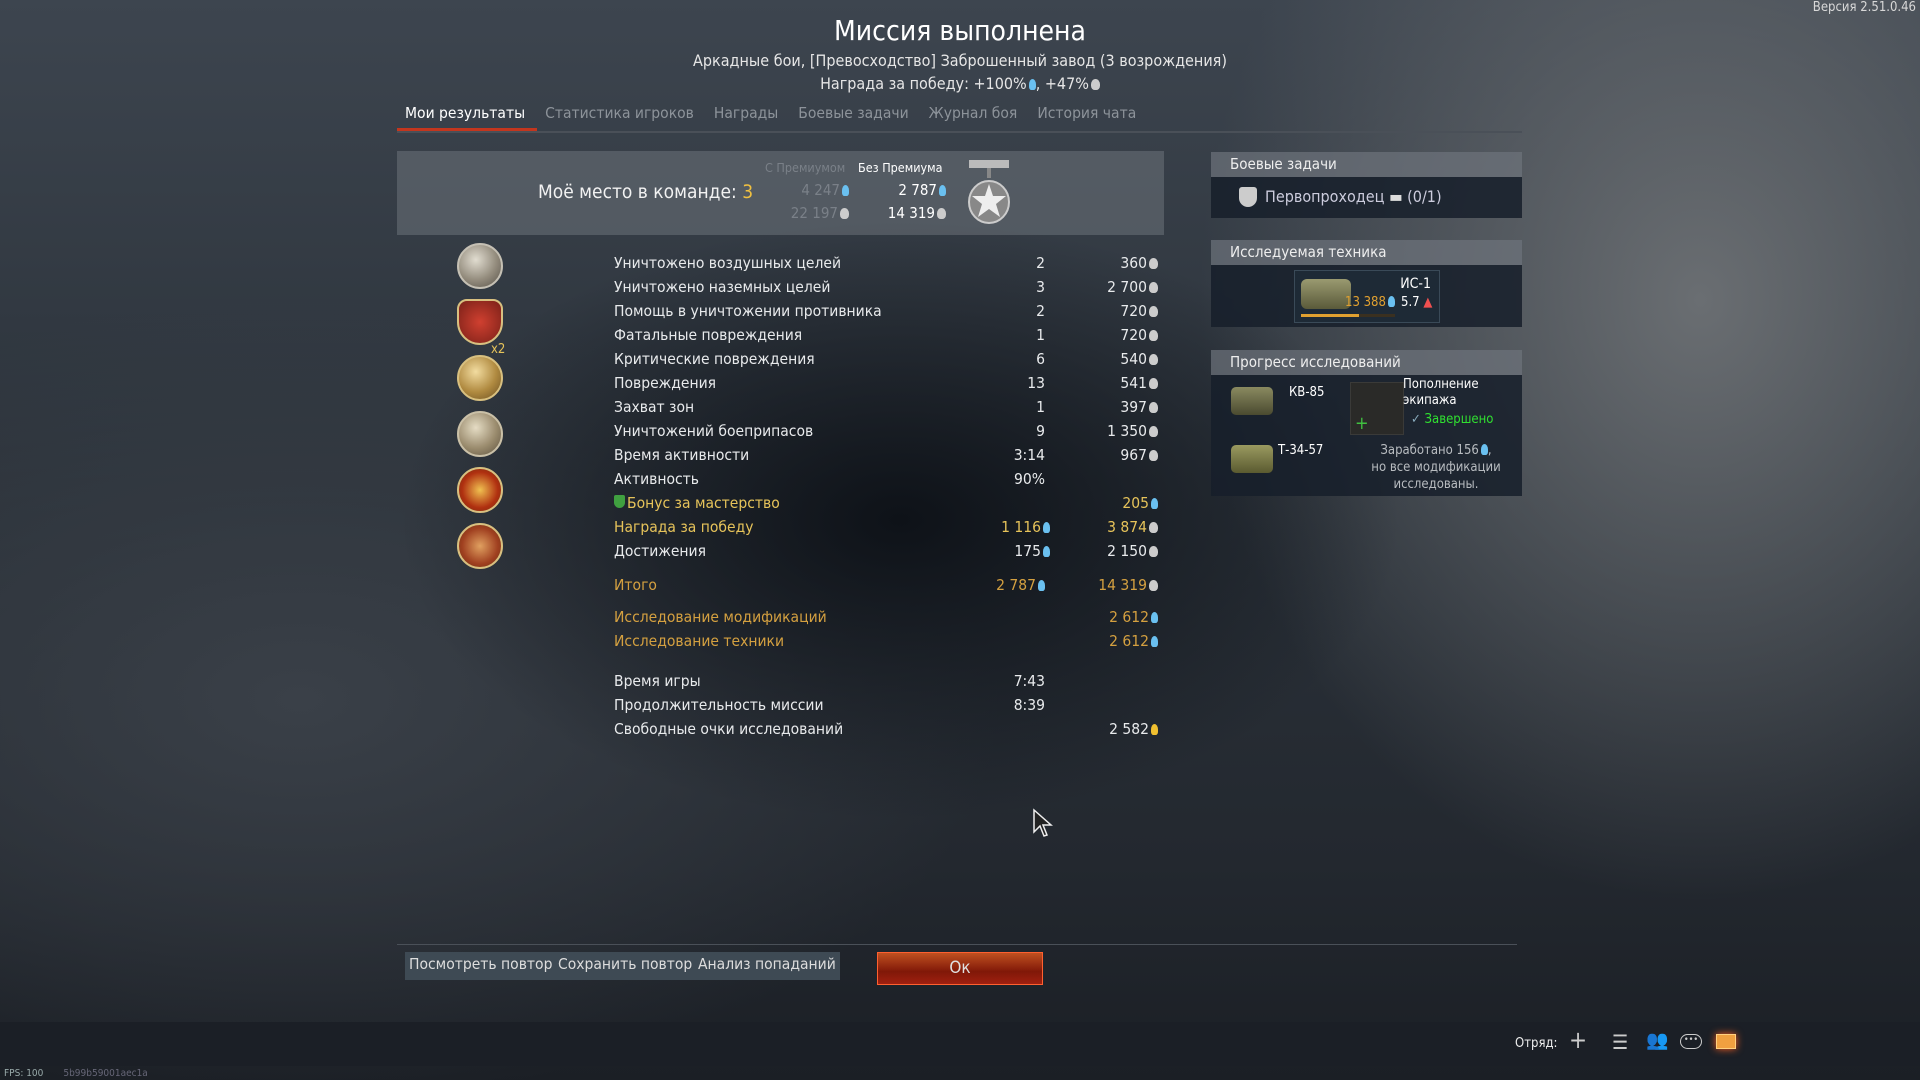 The width and height of the screenshot is (1920, 1080). What do you see at coordinates (814, 213) in the screenshot?
I see `premium-sl: 22 197` at bounding box center [814, 213].